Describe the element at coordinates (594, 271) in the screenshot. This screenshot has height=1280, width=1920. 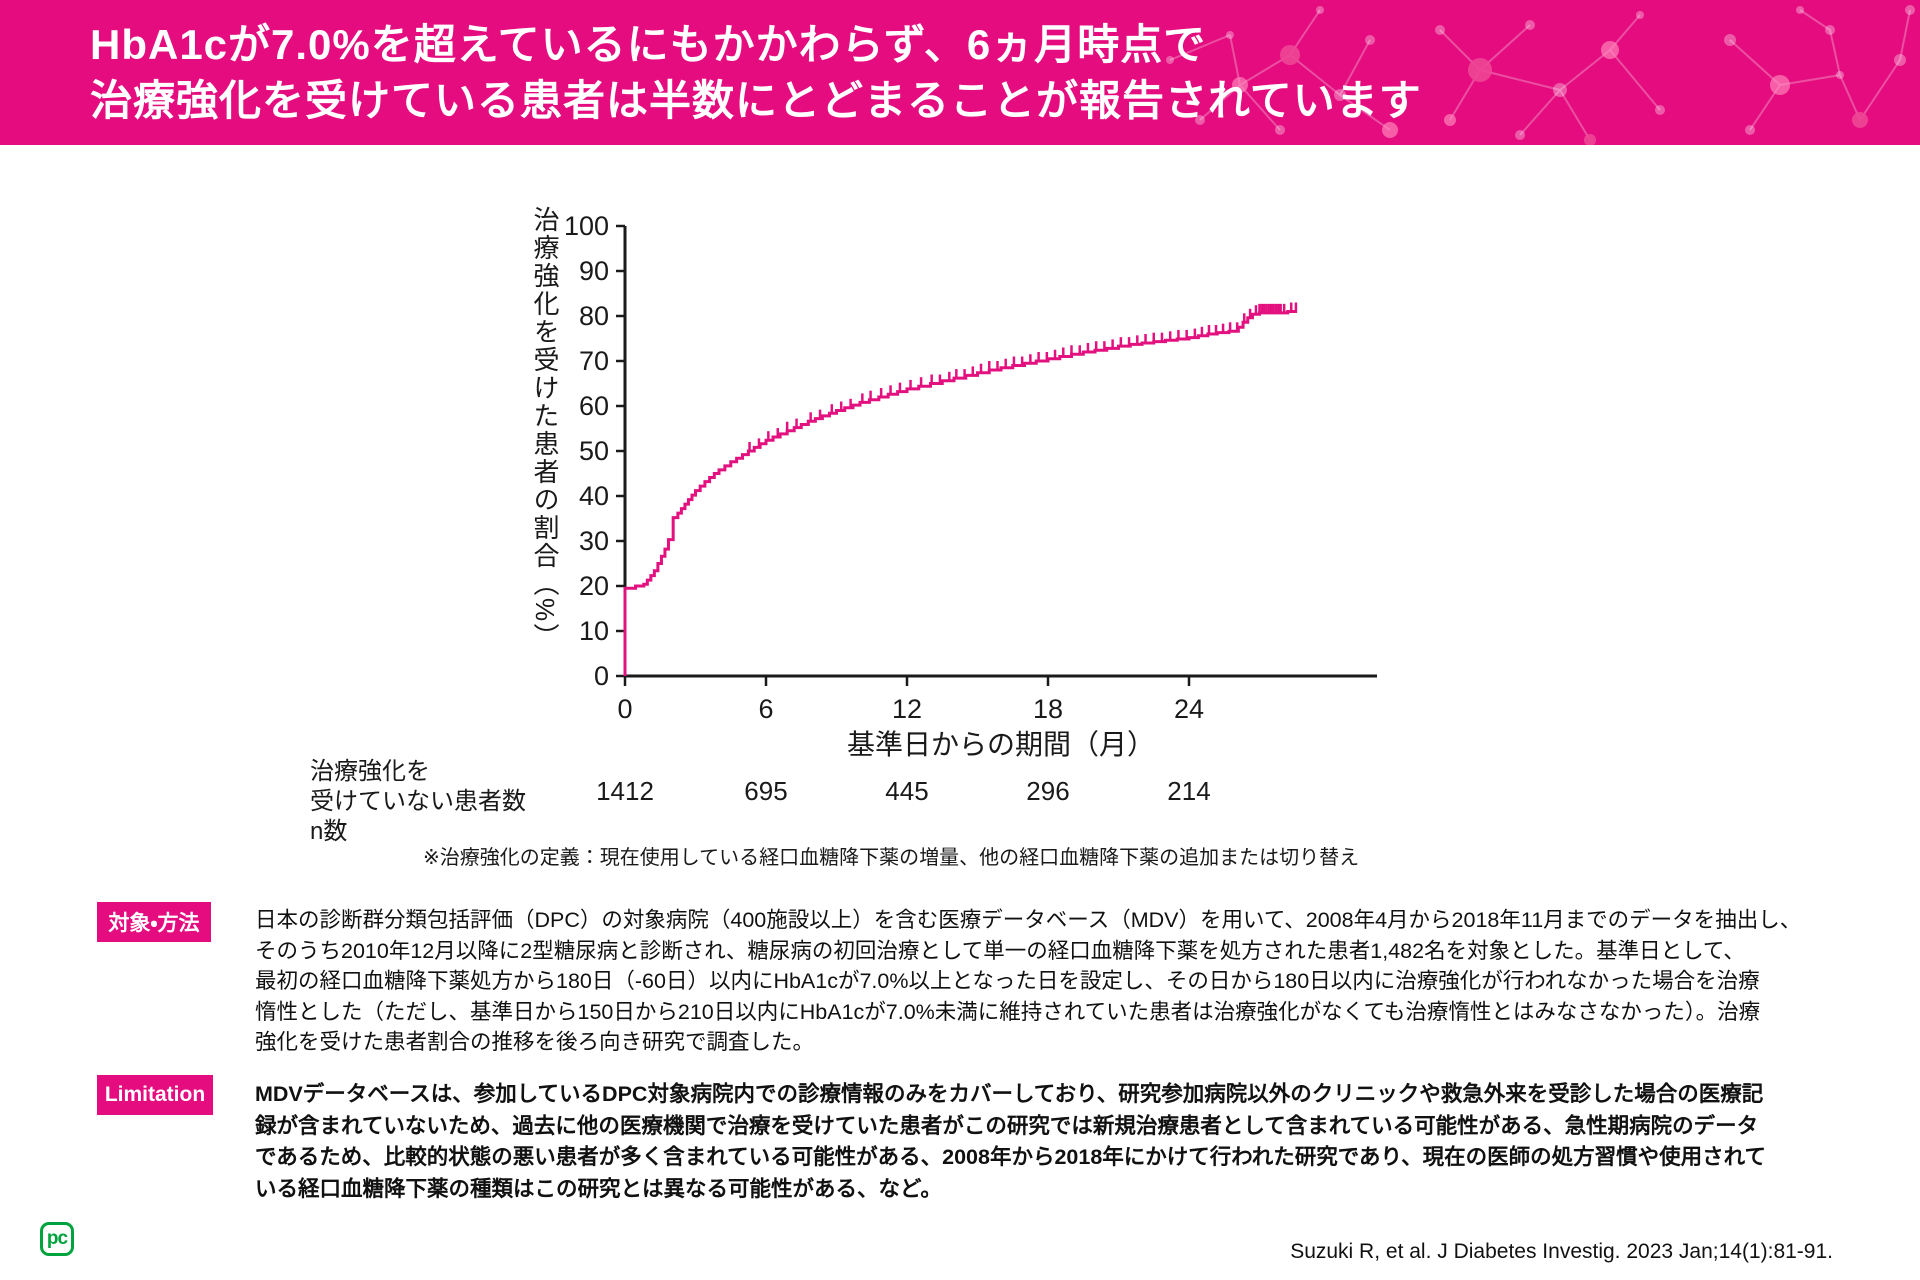
I see `svg-text: 90` at that location.